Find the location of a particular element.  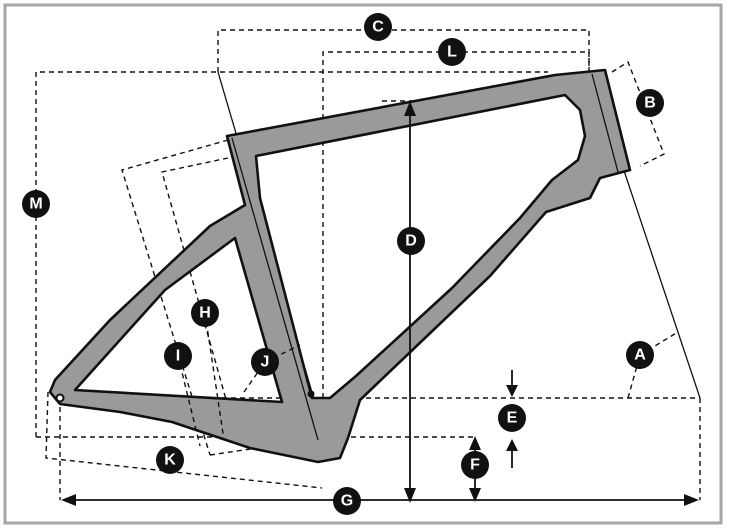

badge-j-circle is located at coordinates (265, 362).